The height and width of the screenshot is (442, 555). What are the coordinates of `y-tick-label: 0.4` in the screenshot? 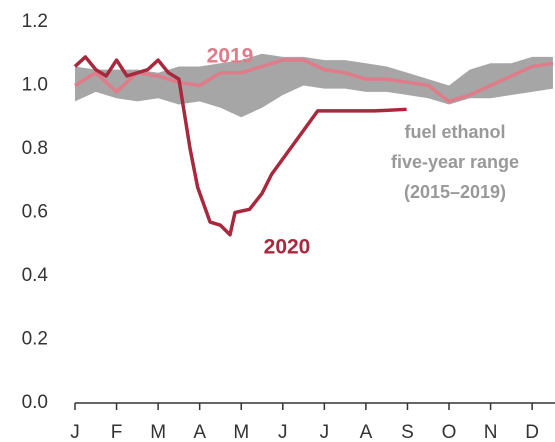 It's located at (35, 275).